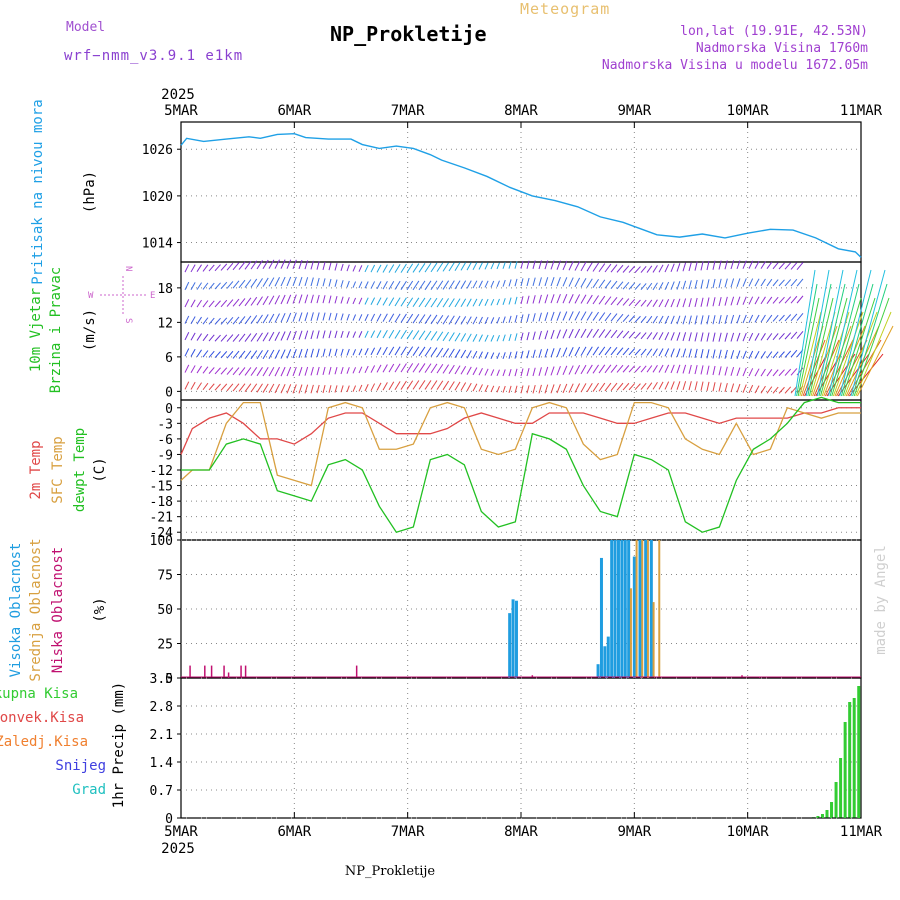  Describe the element at coordinates (165, 440) in the screenshot. I see `y-tick-label: -6` at that location.